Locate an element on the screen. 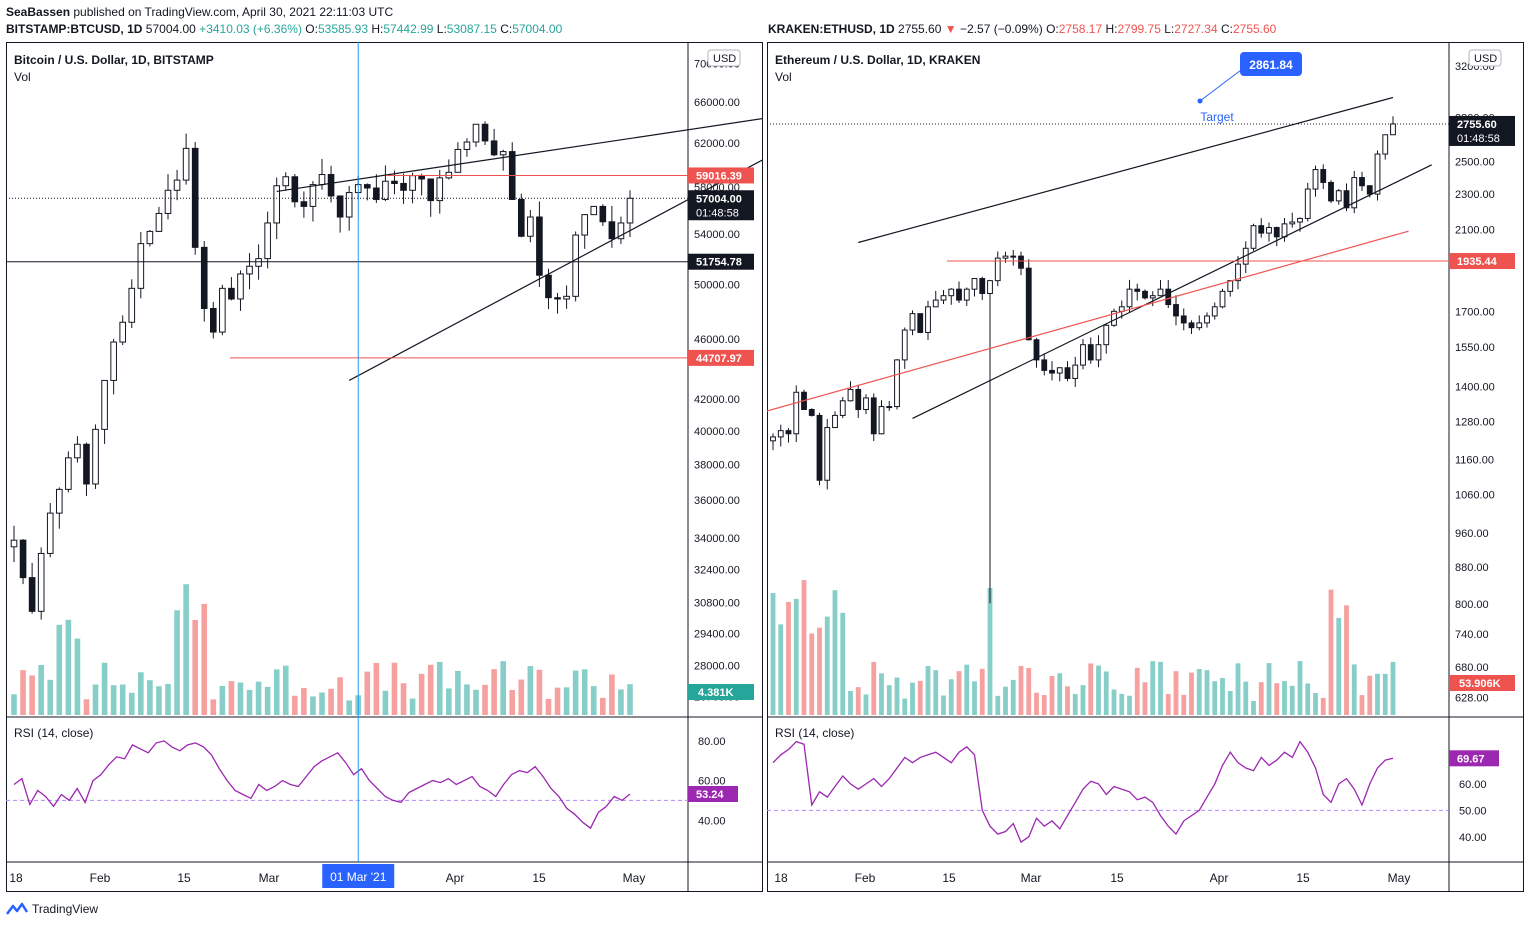 The height and width of the screenshot is (929, 1531). eth-high-label: H: is located at coordinates (1111, 29).